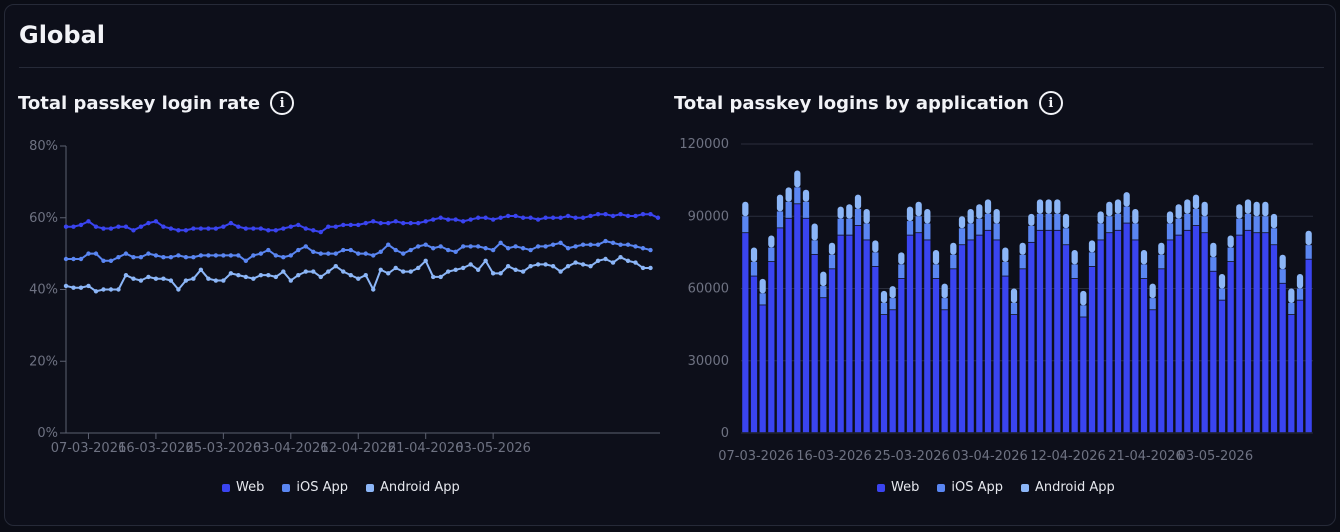  What do you see at coordinates (912, 456) in the screenshot?
I see `x-tick-label: 25-03-2026` at bounding box center [912, 456].